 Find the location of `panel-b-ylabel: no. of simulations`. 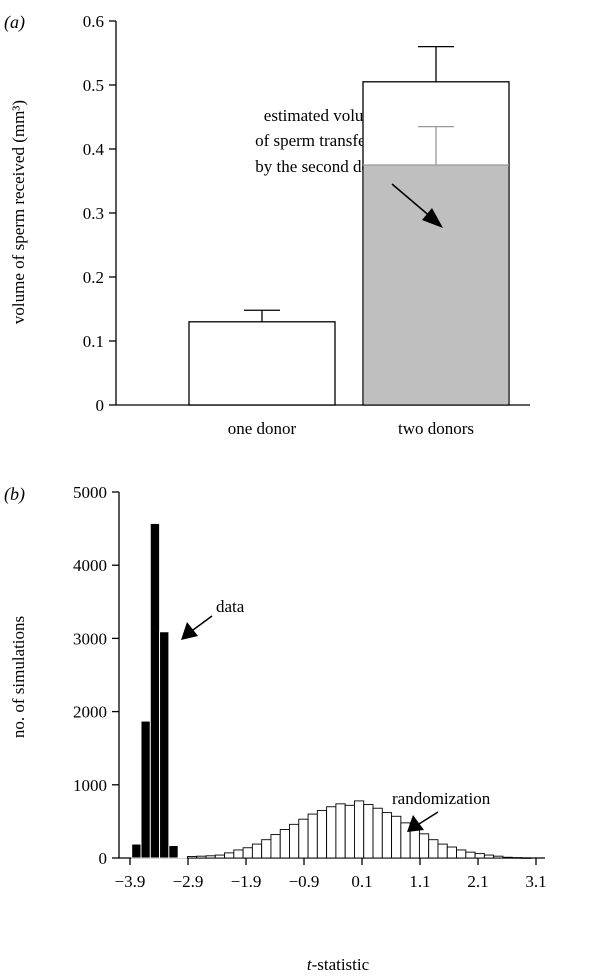

panel-b-ylabel: no. of simulations is located at coordinates (18, 677).